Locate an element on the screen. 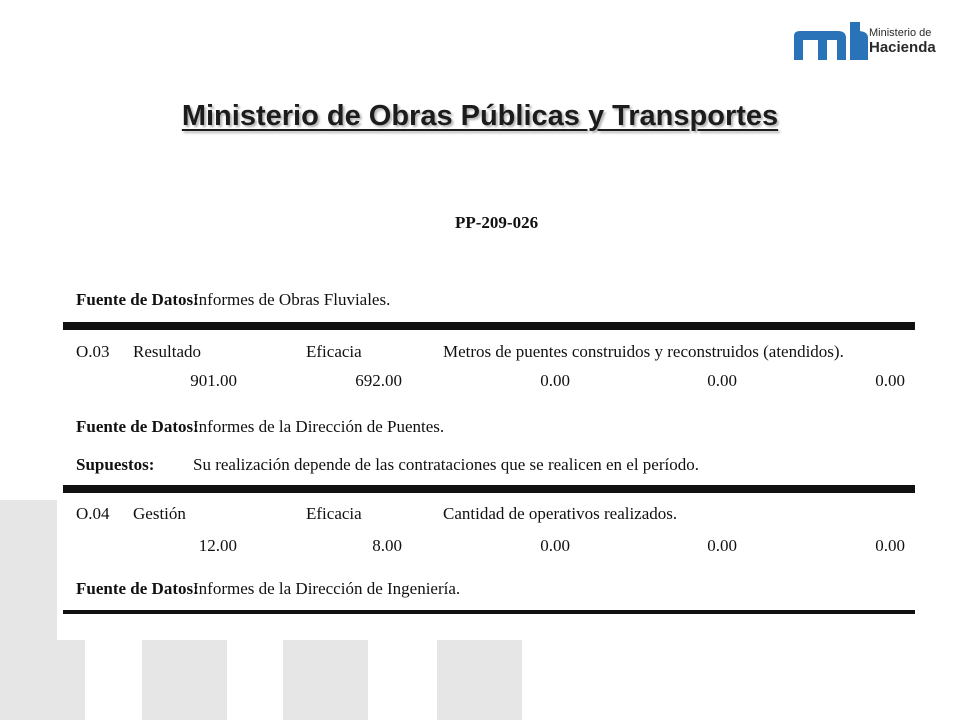 Image resolution: width=960 pixels, height=720 pixels. ministerio-hacienda-logo is located at coordinates (831, 41).